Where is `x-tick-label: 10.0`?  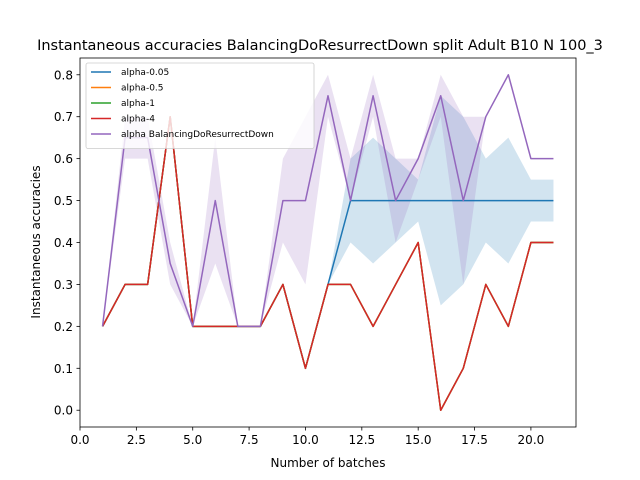 x-tick-label: 10.0 is located at coordinates (305, 440).